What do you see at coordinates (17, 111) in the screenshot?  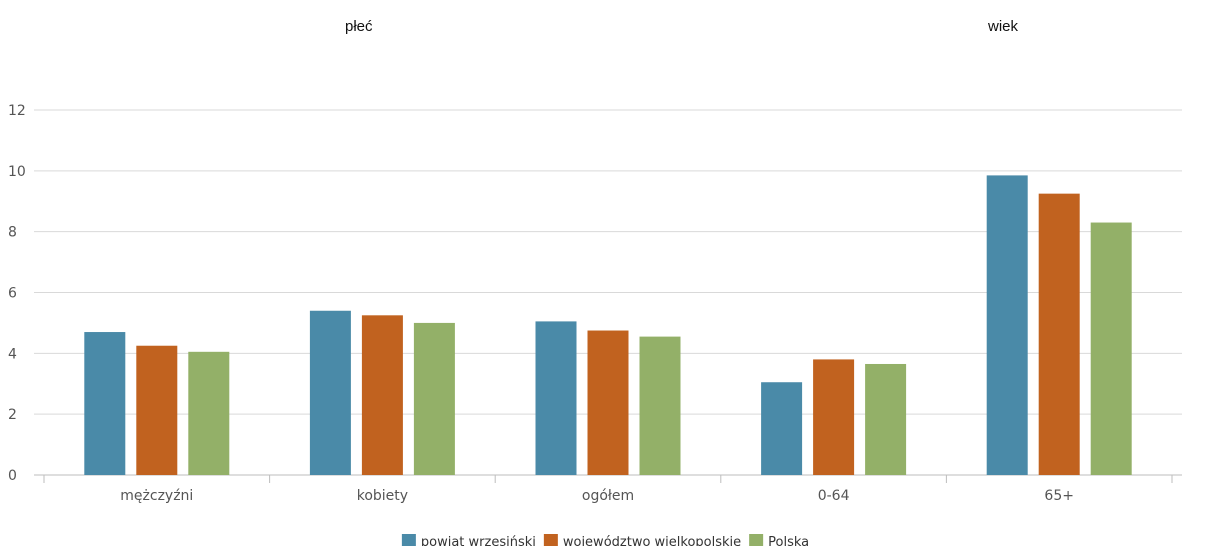 I see `y-tick-label: 12` at bounding box center [17, 111].